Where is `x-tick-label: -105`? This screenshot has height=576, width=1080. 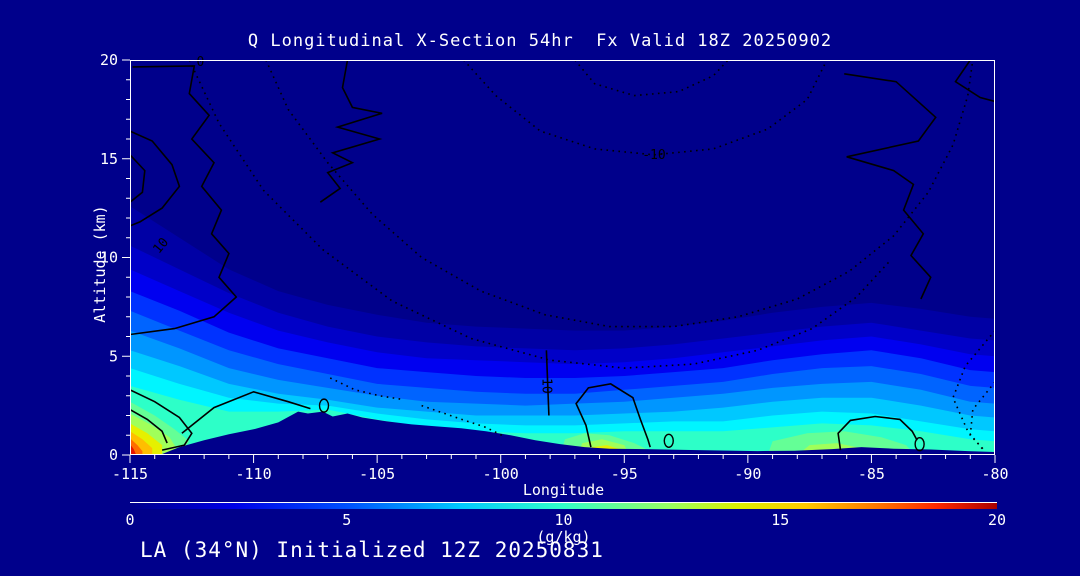
x-tick-label: -105 is located at coordinates (377, 474).